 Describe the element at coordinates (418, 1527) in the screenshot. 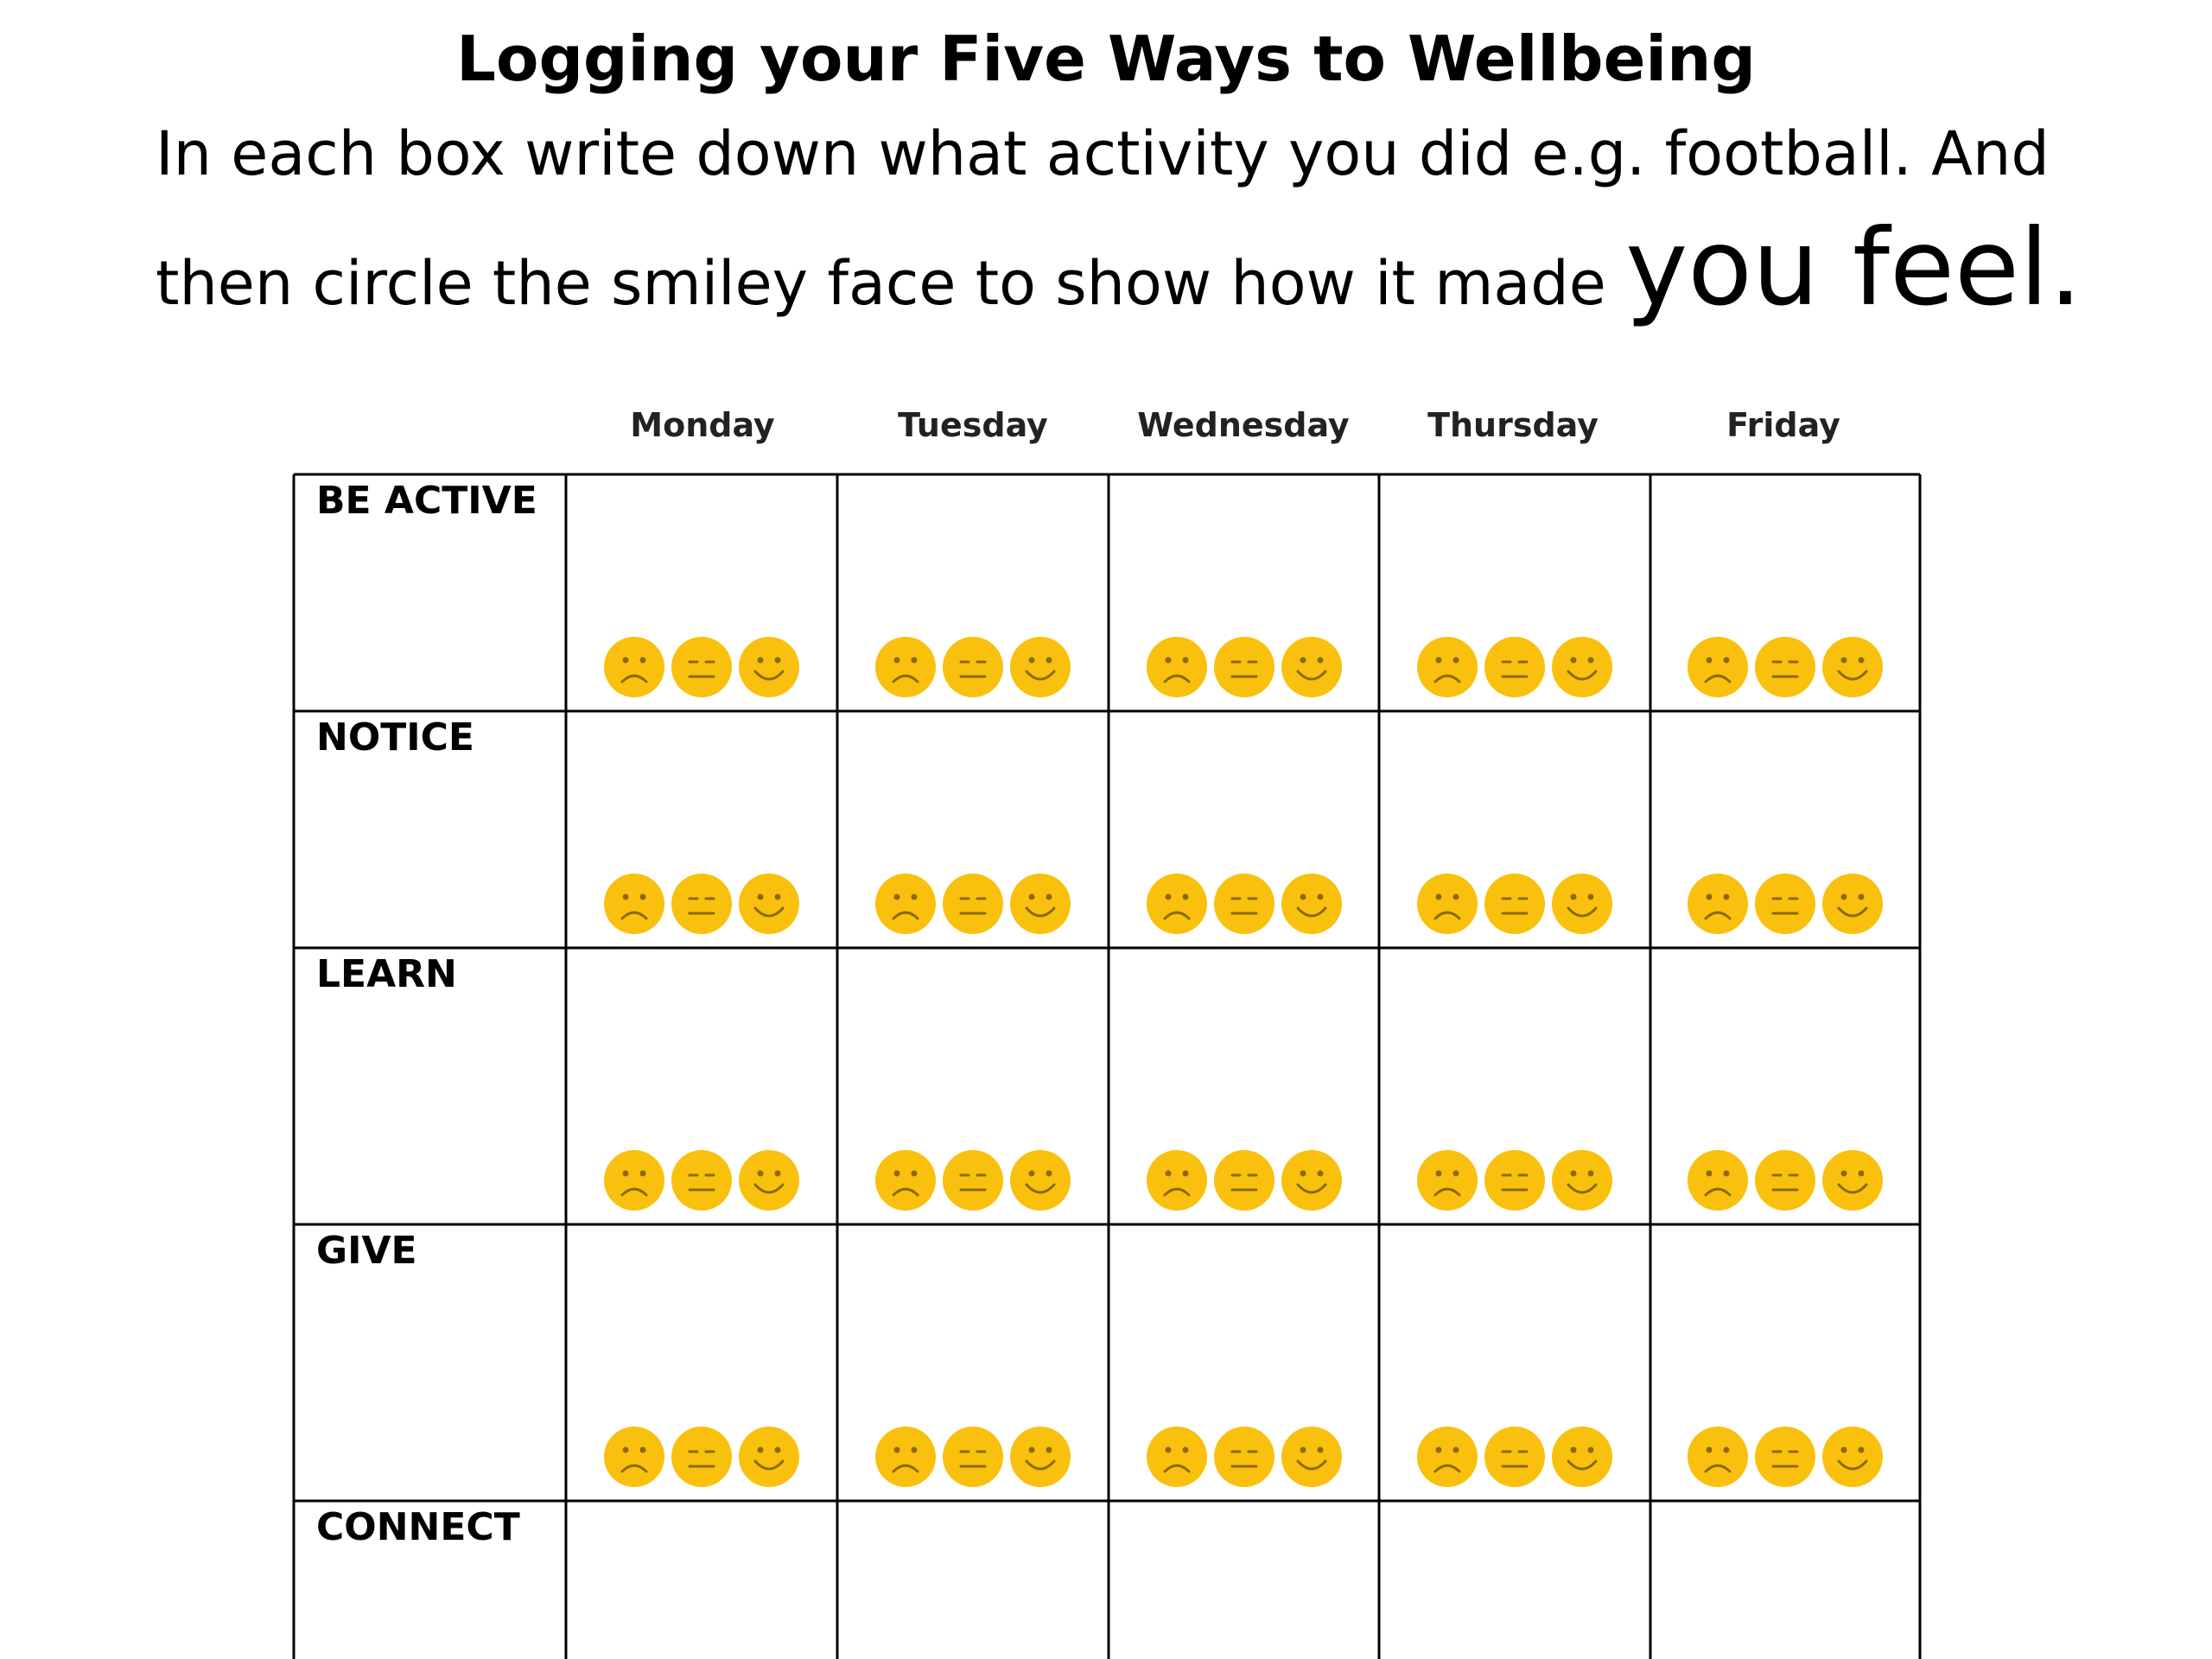

I see `row-label-connect: CONNECT` at that location.